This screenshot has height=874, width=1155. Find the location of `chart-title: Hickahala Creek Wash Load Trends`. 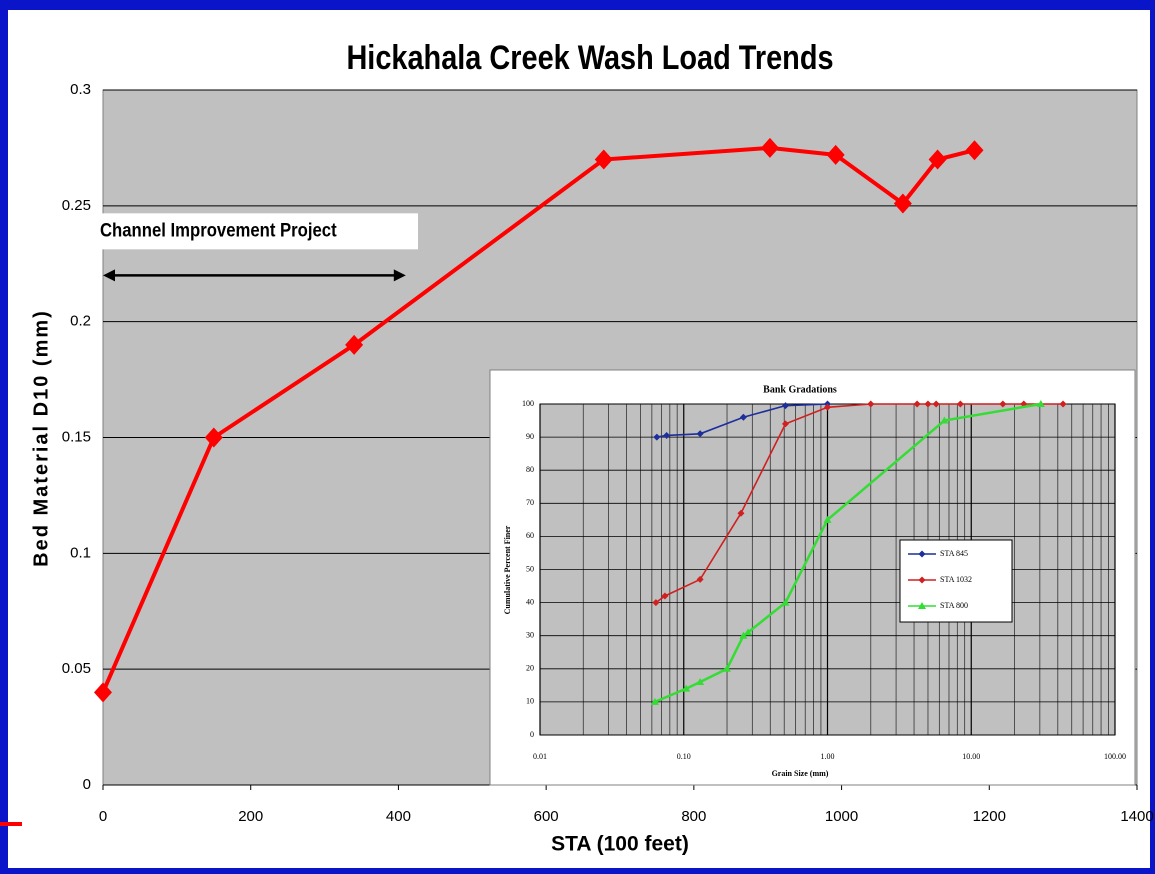

chart-title: Hickahala Creek Wash Load Trends is located at coordinates (589, 57).